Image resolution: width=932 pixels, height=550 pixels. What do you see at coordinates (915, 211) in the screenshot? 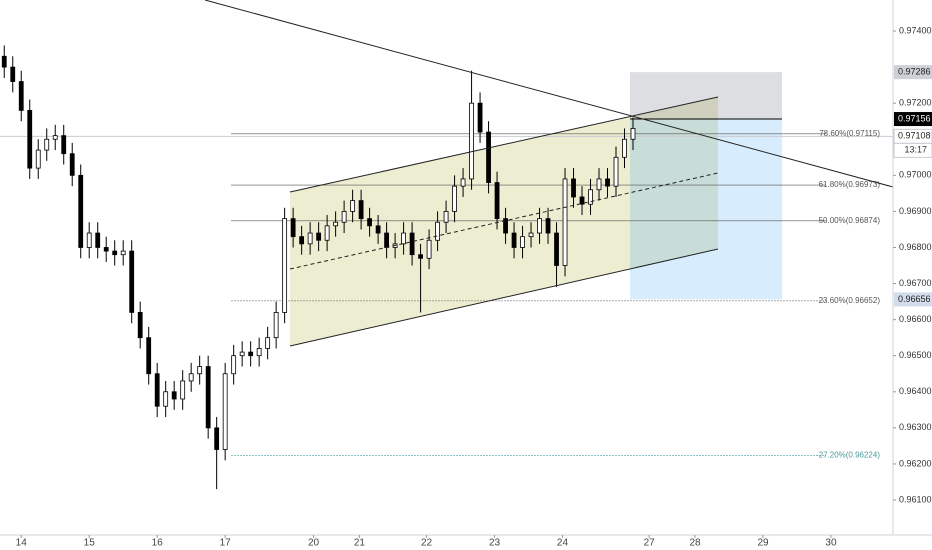
I see `y-tick-label: 0.96900` at bounding box center [915, 211].